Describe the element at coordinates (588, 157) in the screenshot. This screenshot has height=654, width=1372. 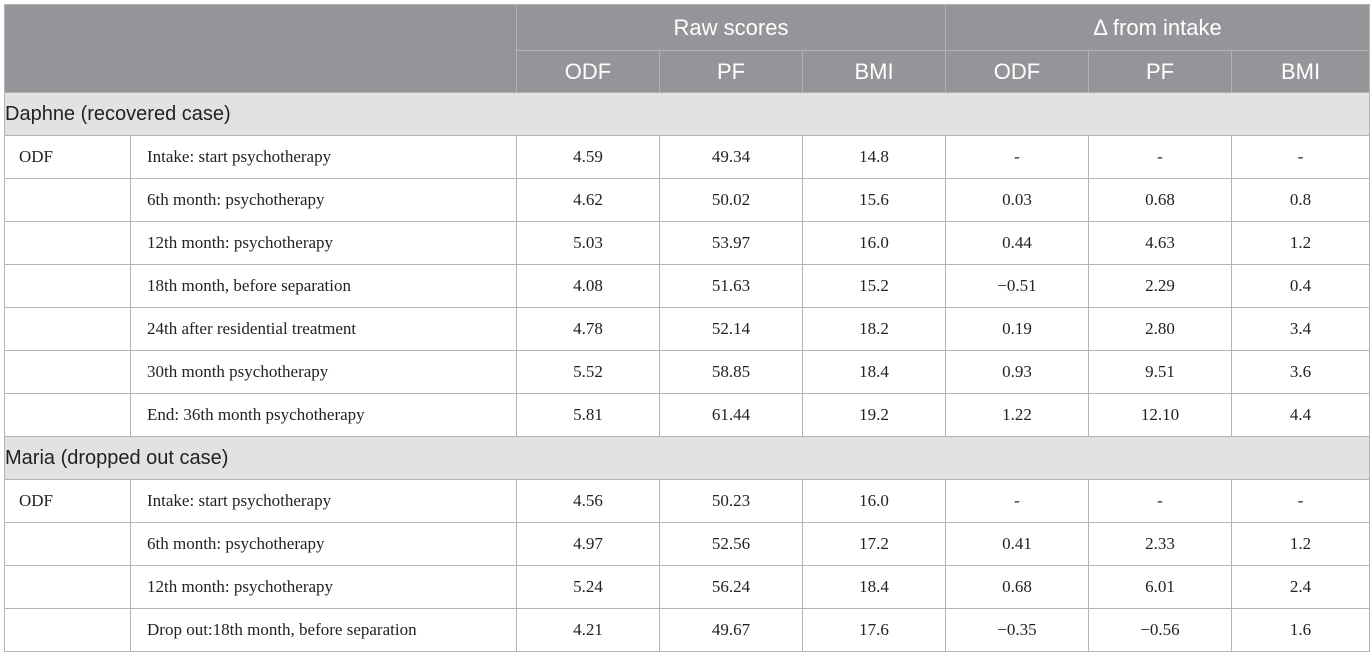
I see `raw-score-cell: 4.59` at that location.